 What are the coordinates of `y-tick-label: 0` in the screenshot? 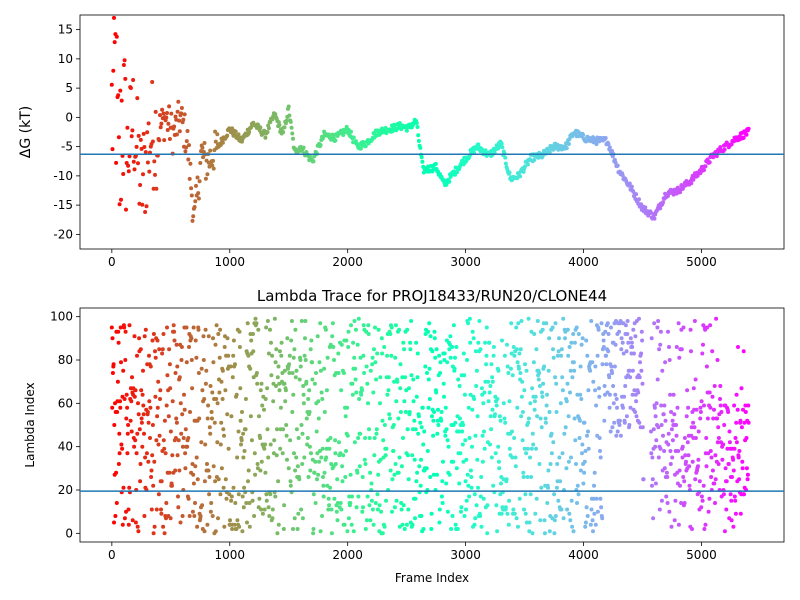 It's located at (69, 533).